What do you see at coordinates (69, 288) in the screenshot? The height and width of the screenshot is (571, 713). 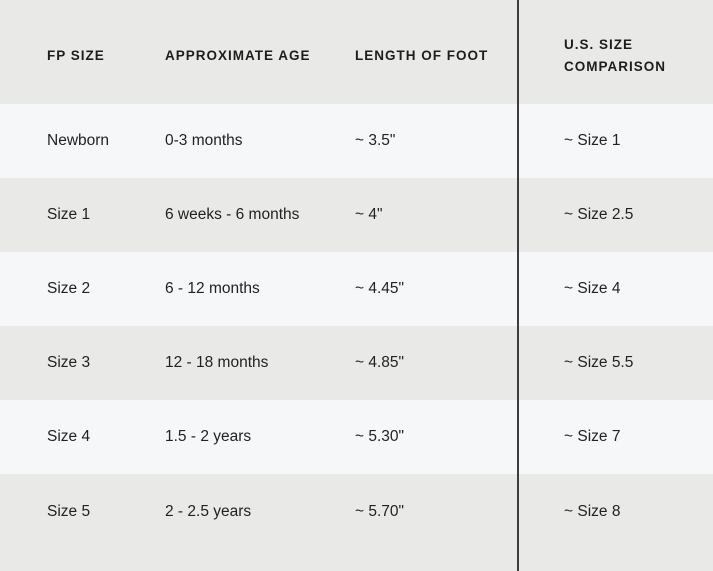 I see `cell-fp-size: Size 2` at bounding box center [69, 288].